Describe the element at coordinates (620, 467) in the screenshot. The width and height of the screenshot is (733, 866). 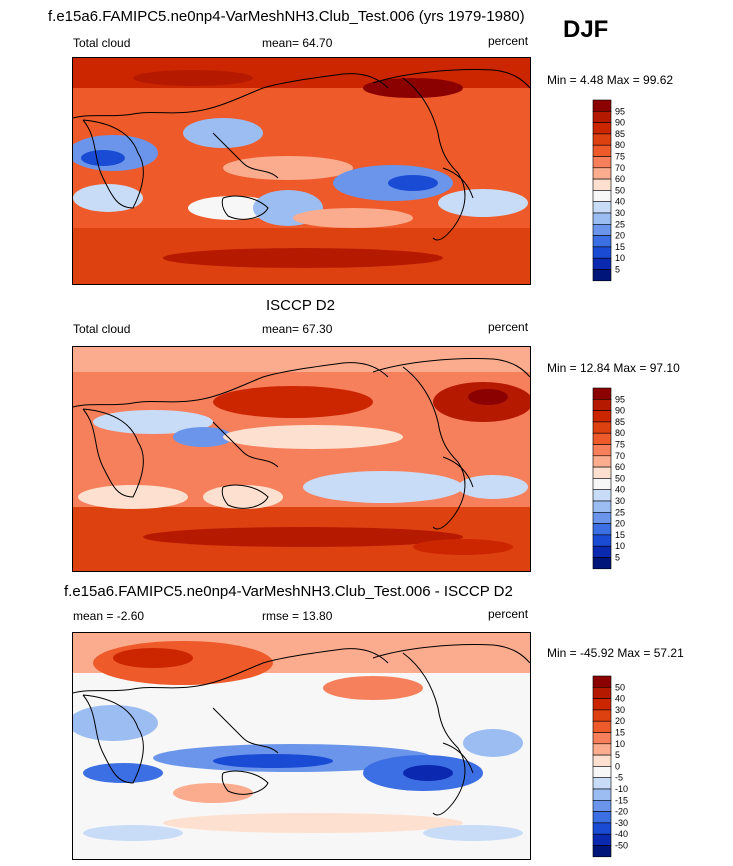
I see `colorbar-tick-label: 60` at that location.